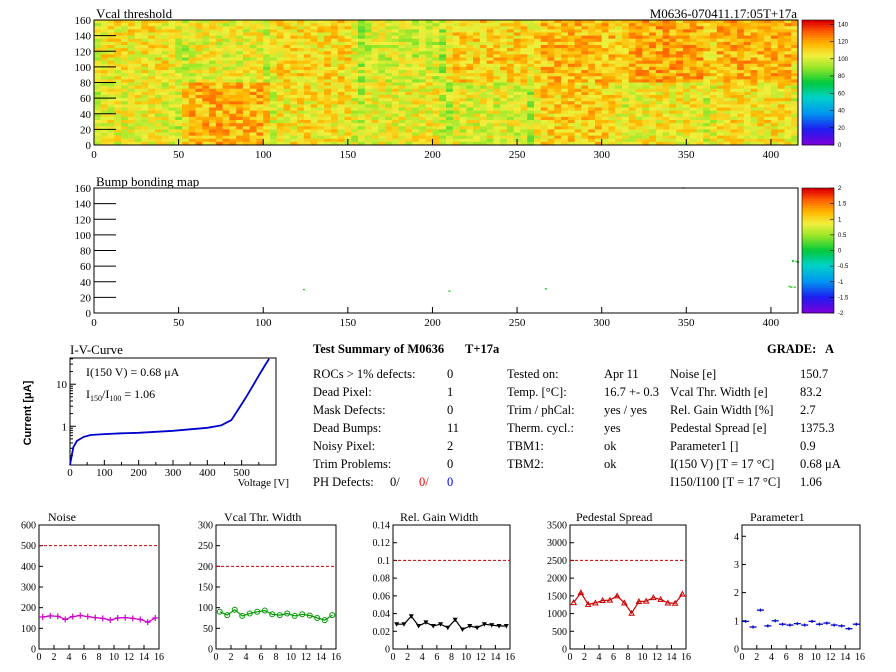  What do you see at coordinates (653, 597) in the screenshot?
I see `roc-point` at bounding box center [653, 597].